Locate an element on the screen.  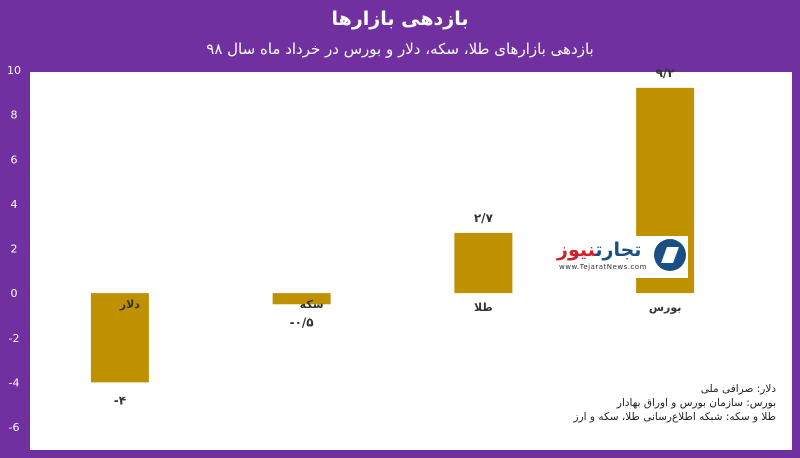
category-label: دلار is located at coordinates (130, 304).